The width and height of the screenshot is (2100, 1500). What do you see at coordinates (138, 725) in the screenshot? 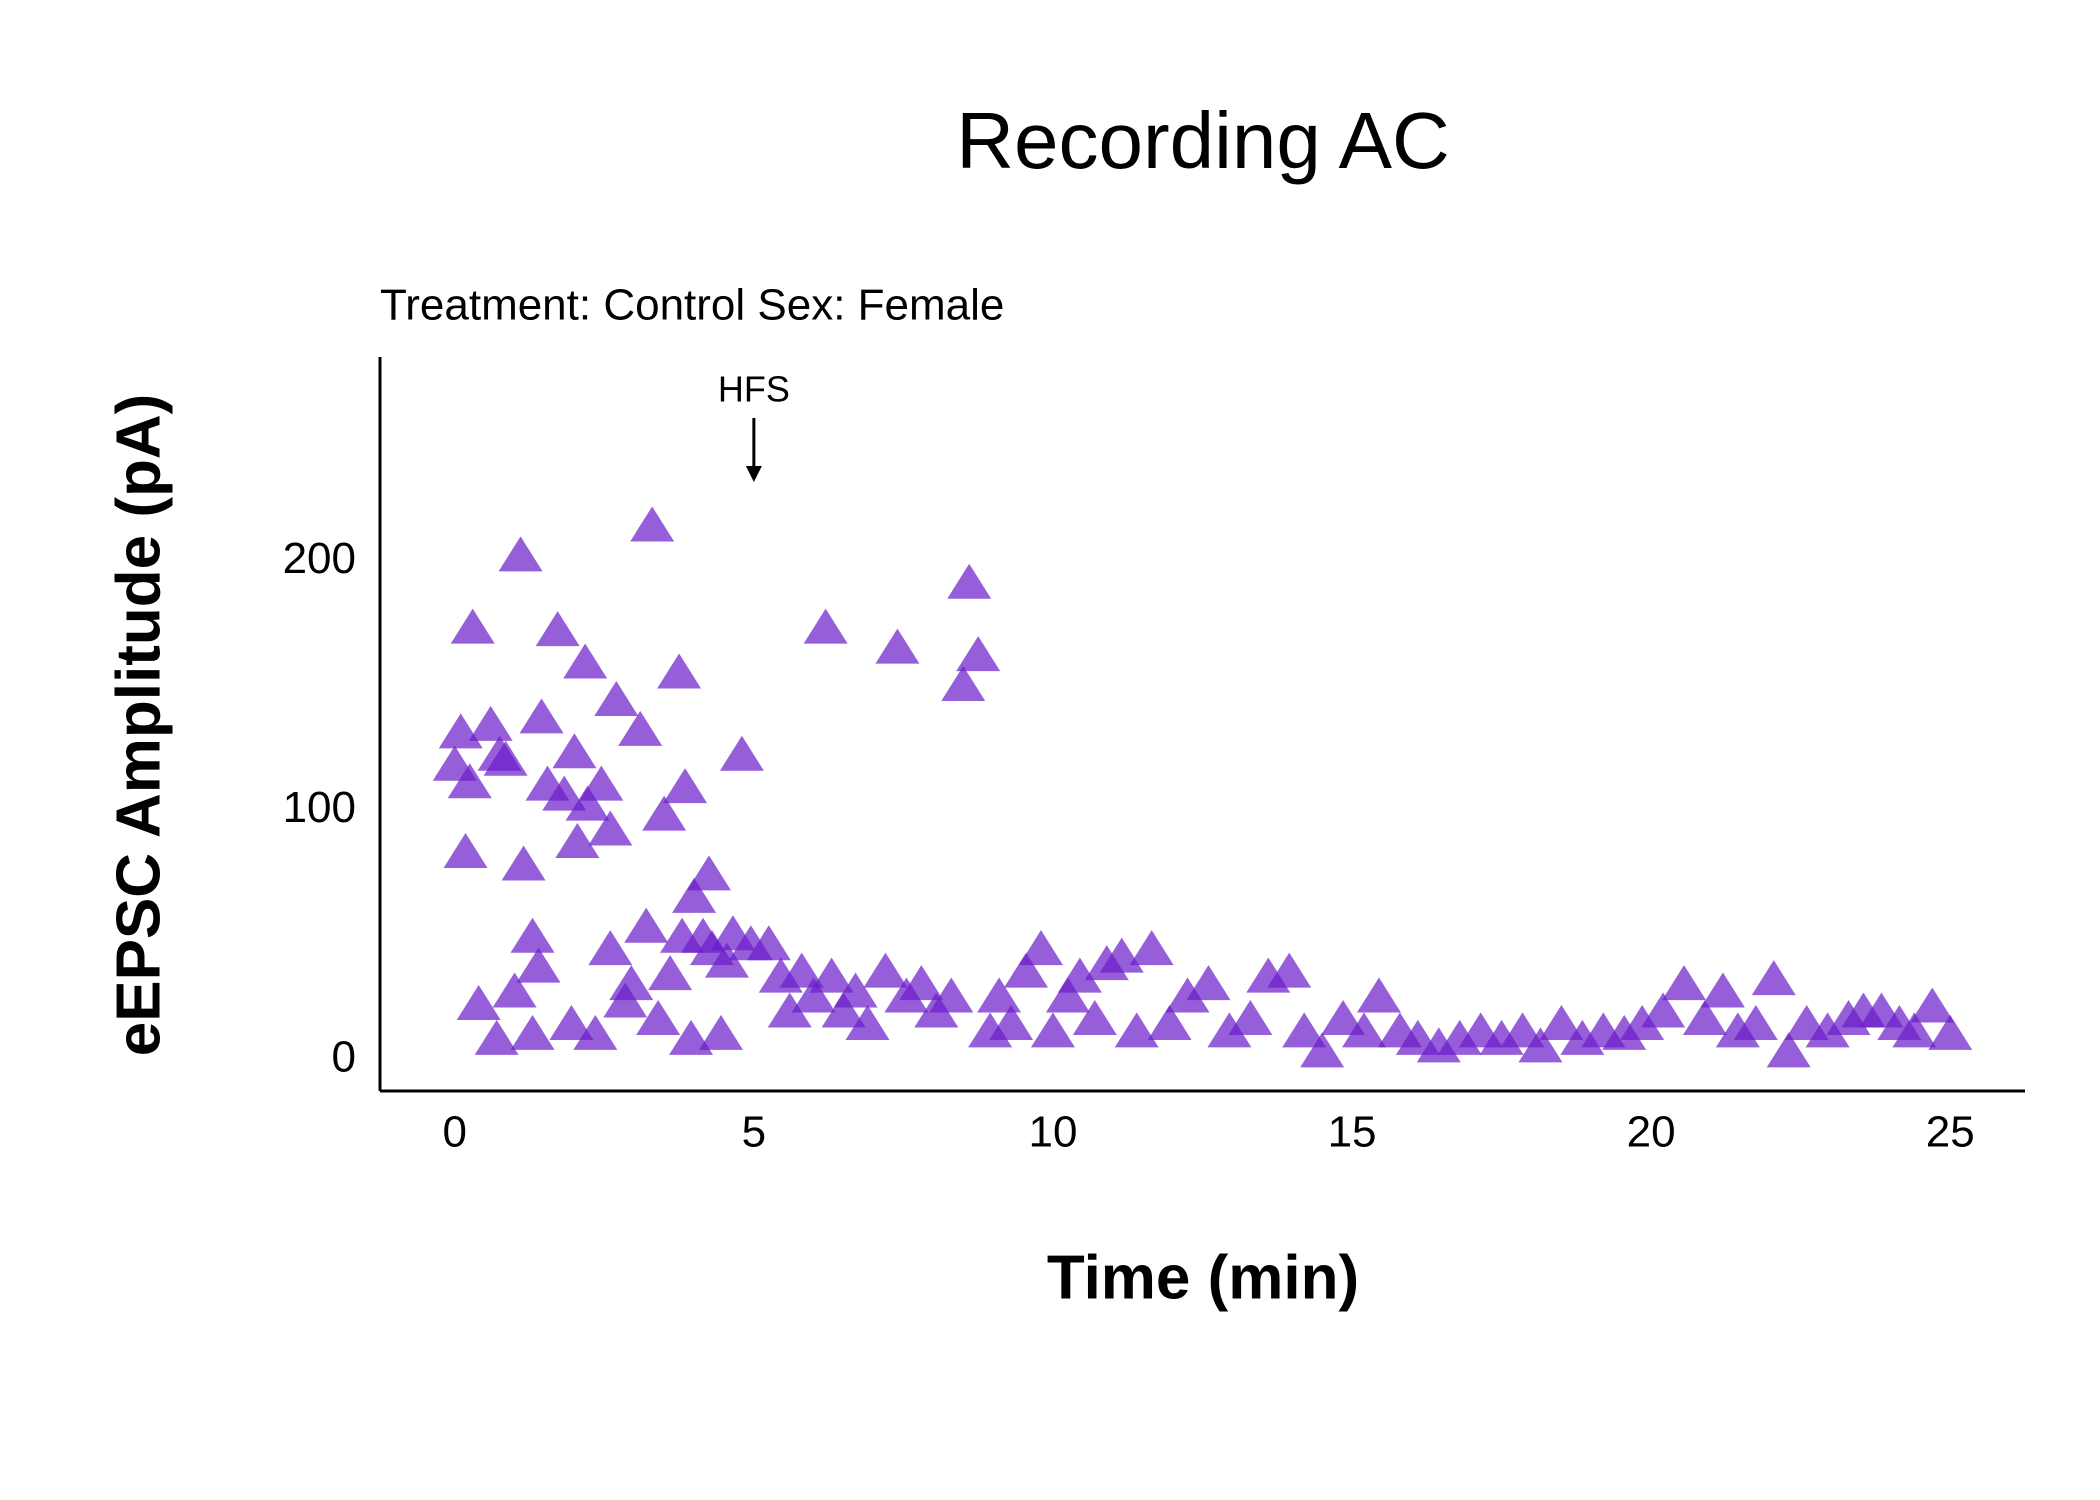
I see `y-axis-title: eEPSC Amplitude (pA)` at bounding box center [138, 725].